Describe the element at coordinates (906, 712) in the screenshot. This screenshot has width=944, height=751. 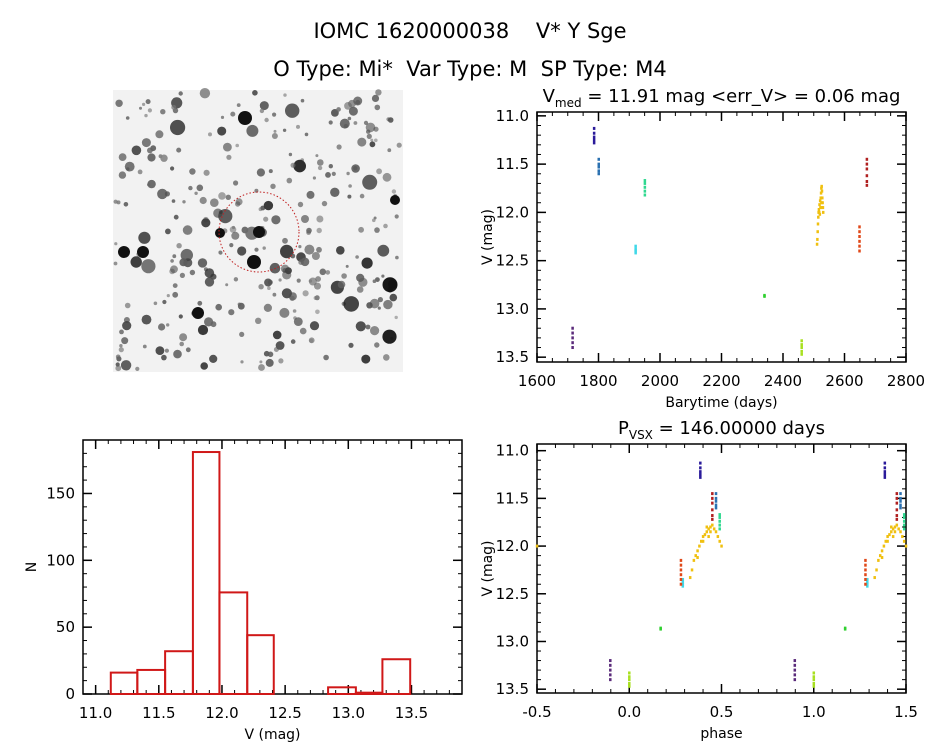
I see `x-tick-label: 1.5` at that location.